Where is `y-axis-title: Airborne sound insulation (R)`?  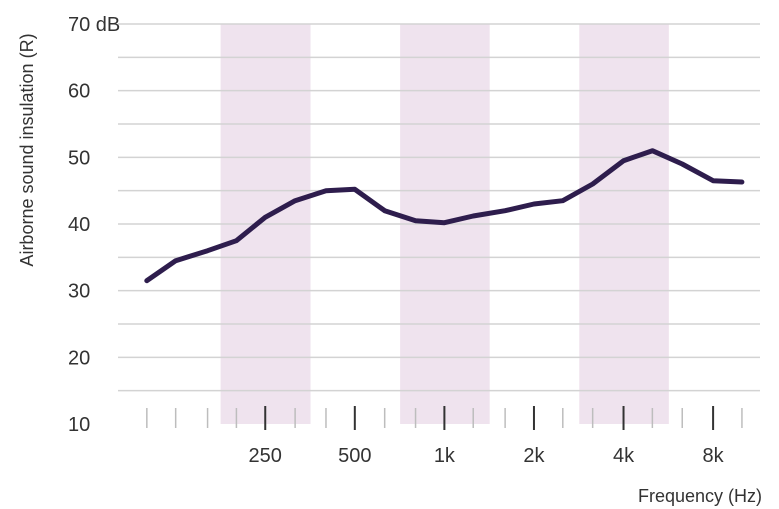
y-axis-title: Airborne sound insulation (R) is located at coordinates (27, 149).